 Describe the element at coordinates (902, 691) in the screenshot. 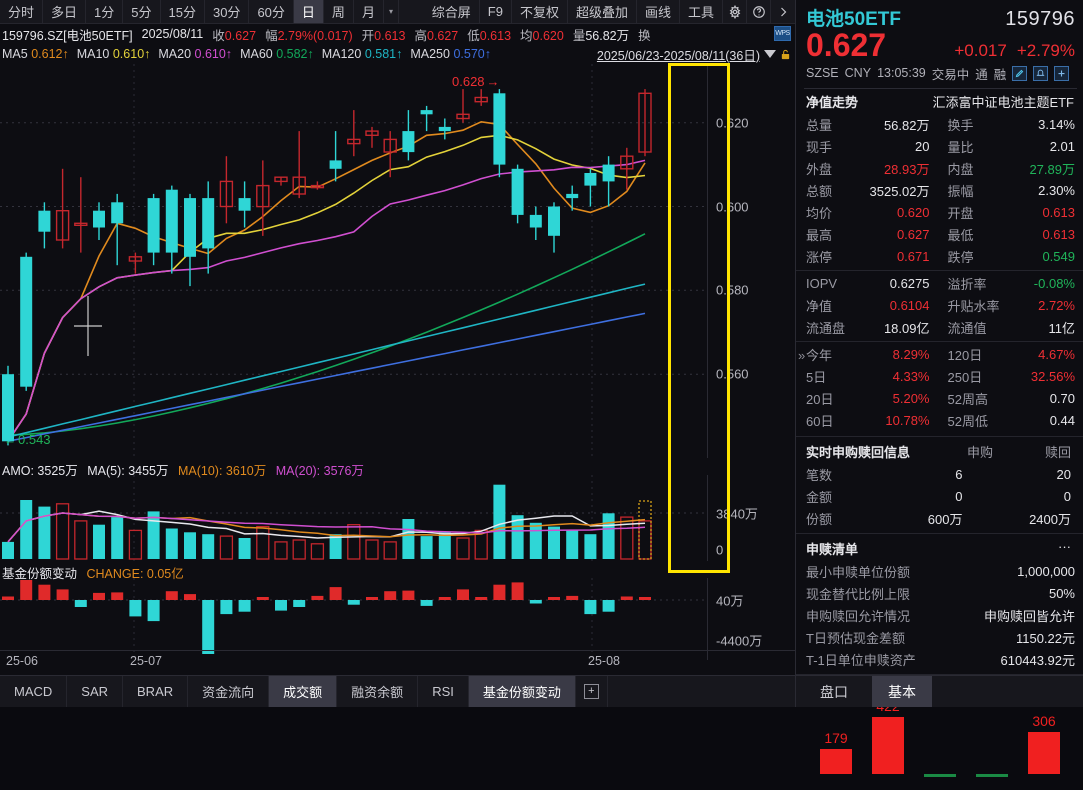

I see `quote-tab-基本: 基本` at that location.